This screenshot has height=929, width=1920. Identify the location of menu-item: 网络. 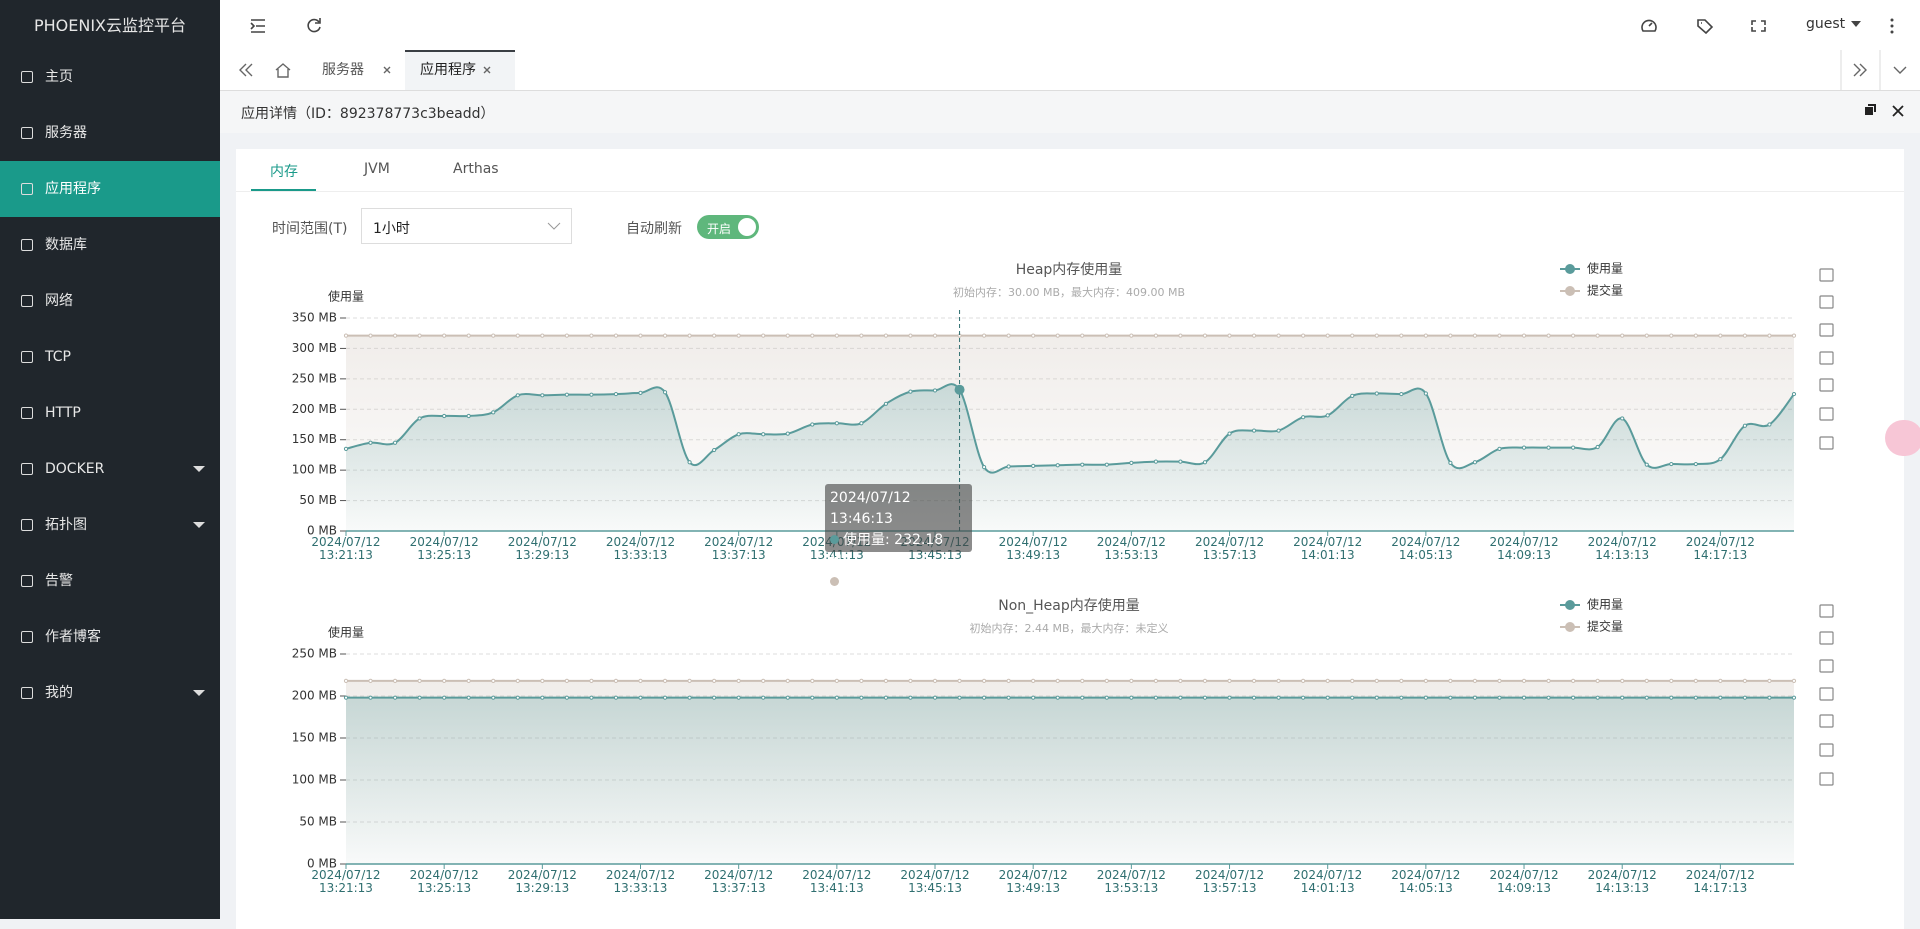
(110, 301).